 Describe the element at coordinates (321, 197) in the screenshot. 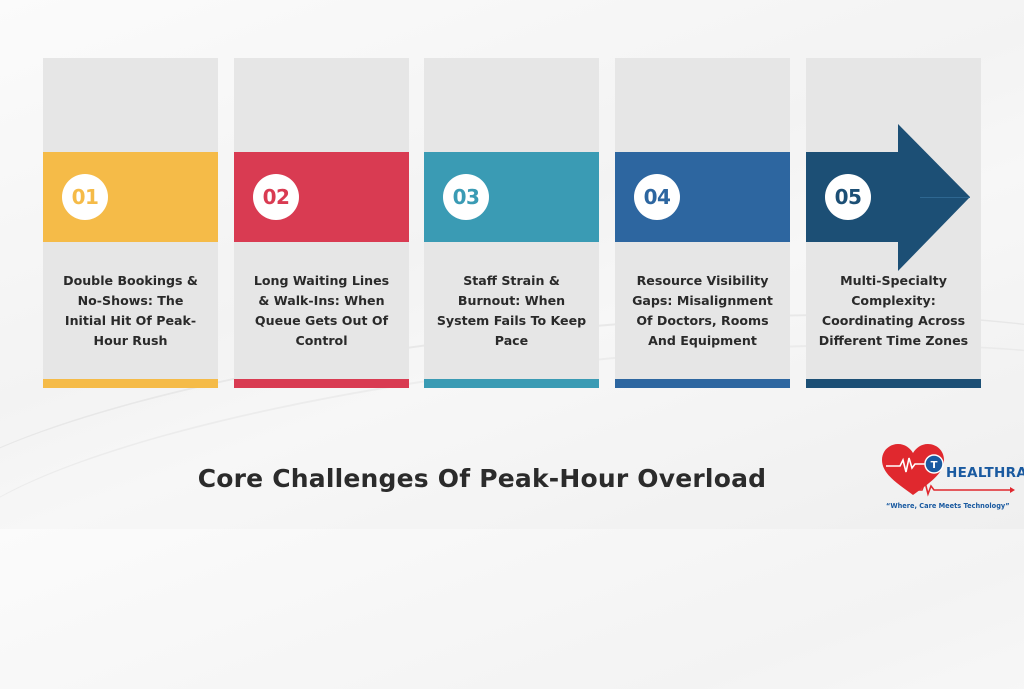

I see `step-band-2: 02` at that location.